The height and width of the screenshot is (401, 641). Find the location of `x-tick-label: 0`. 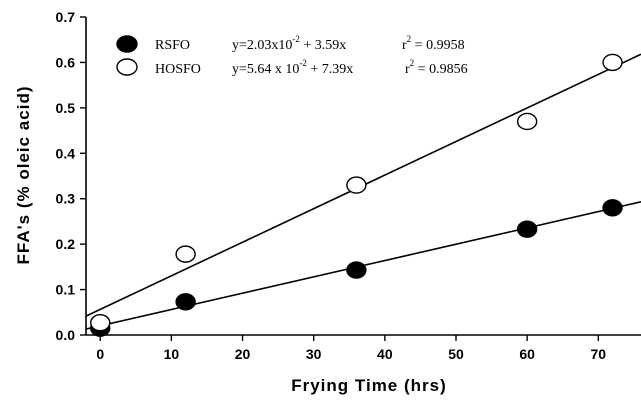

x-tick-label: 0 is located at coordinates (100, 354).